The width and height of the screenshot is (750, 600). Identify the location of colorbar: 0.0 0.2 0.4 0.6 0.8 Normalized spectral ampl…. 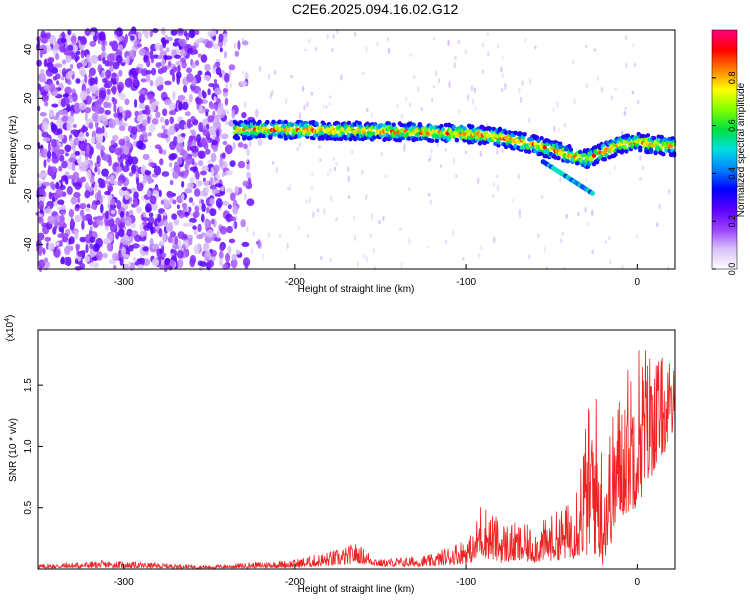
(729, 152).